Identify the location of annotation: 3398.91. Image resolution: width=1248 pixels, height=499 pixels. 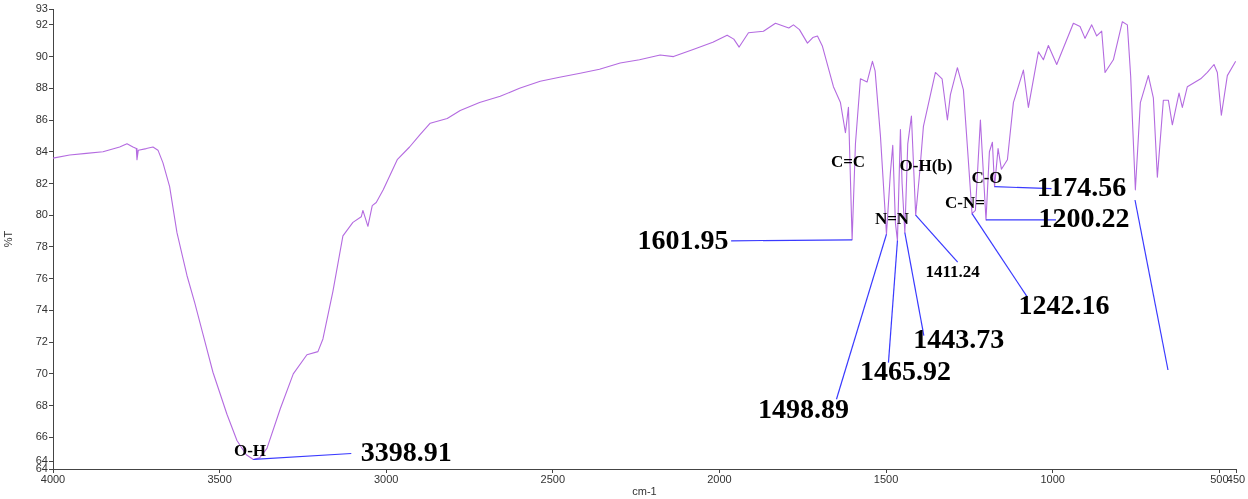
(406, 451).